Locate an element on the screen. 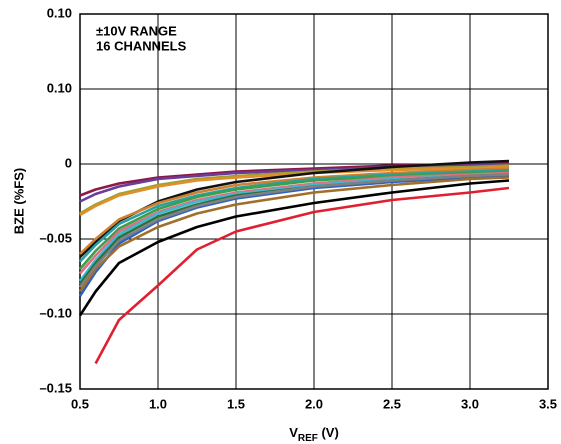  x-label-sub: REF is located at coordinates (308, 438).